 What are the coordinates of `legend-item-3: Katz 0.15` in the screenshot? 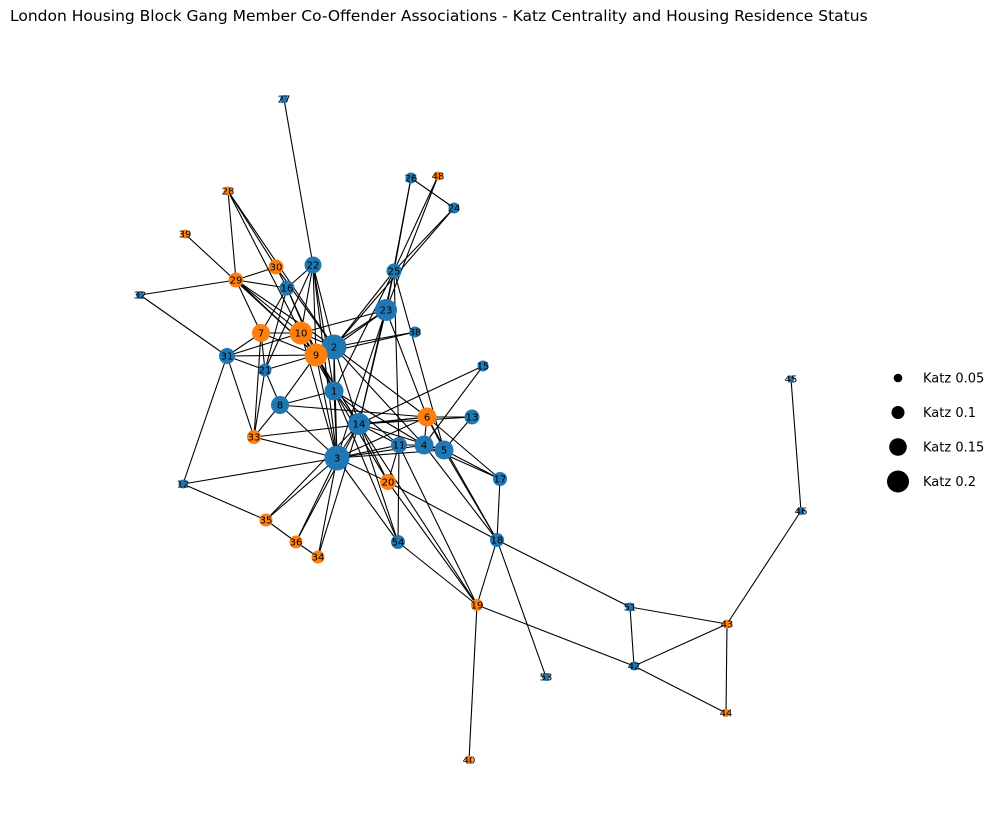 It's located at (936, 447).